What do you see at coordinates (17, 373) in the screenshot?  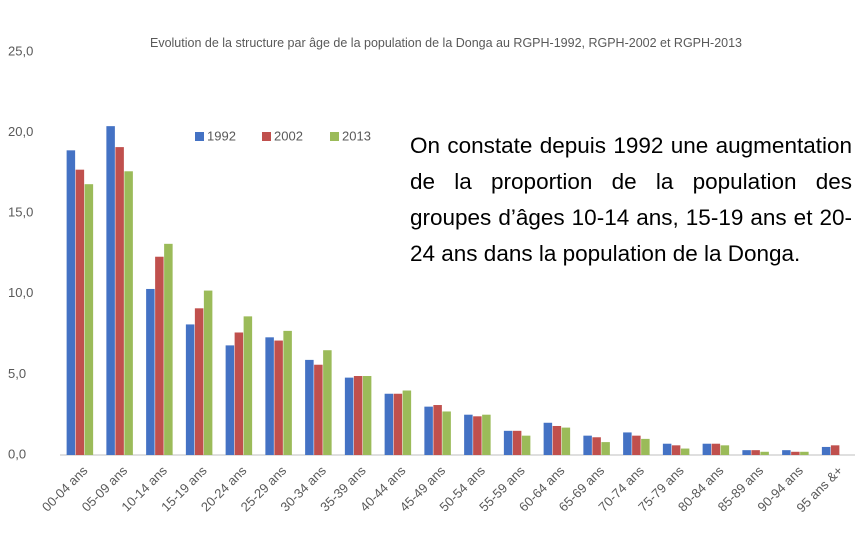 I see `y-tick-label: 5,0` at bounding box center [17, 373].